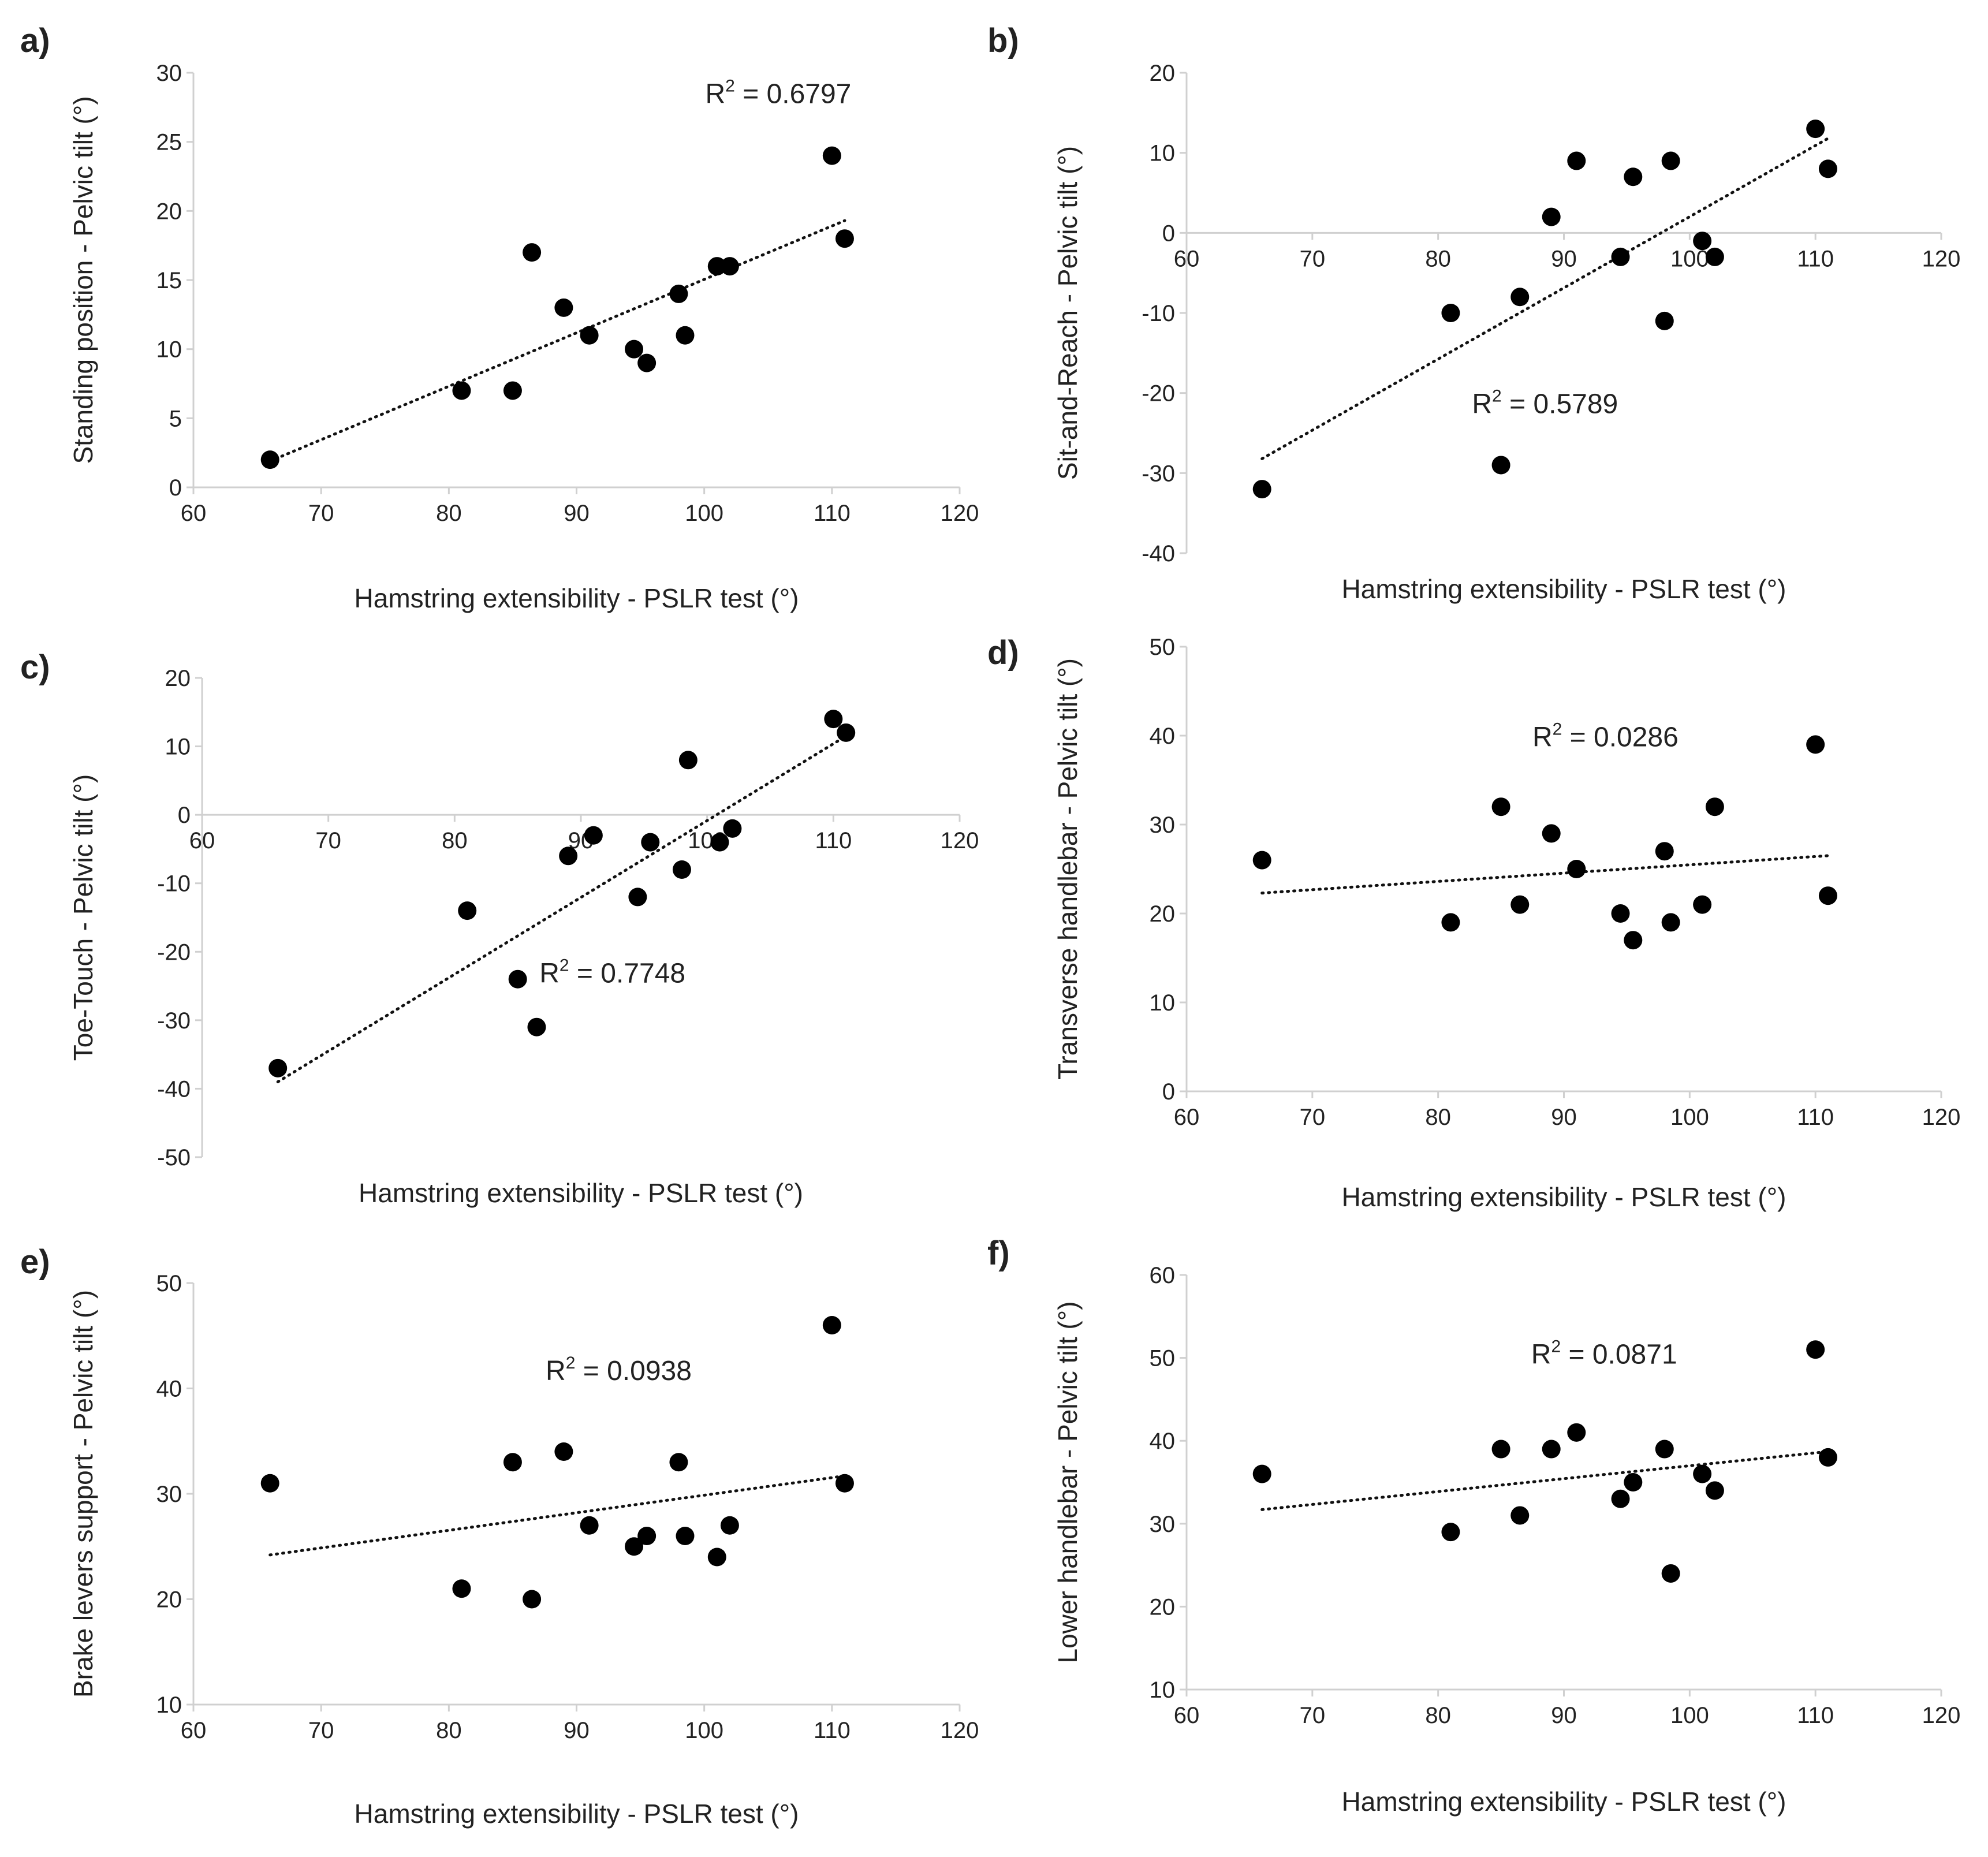 The image size is (1988, 1857). What do you see at coordinates (612, 972) in the screenshot?
I see `r-squared-label: R2 = 0.7748` at bounding box center [612, 972].